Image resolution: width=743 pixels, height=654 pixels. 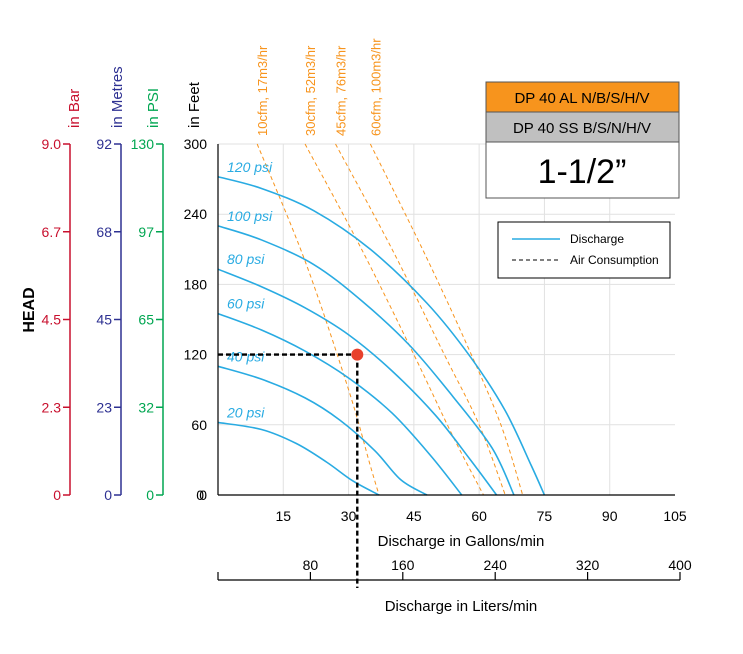 I want to click on bar-axis-ticks: 0 2.3 4.5 6.7 9.0, so click(x=56, y=319).